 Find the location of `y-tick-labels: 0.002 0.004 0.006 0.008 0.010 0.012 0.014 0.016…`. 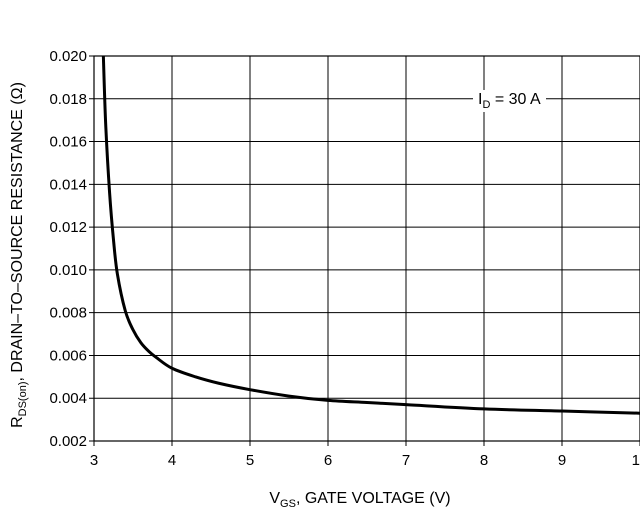

y-tick-labels: 0.002 0.004 0.006 0.008 0.010 0.012 0.014 0.016… is located at coordinates (68, 249).